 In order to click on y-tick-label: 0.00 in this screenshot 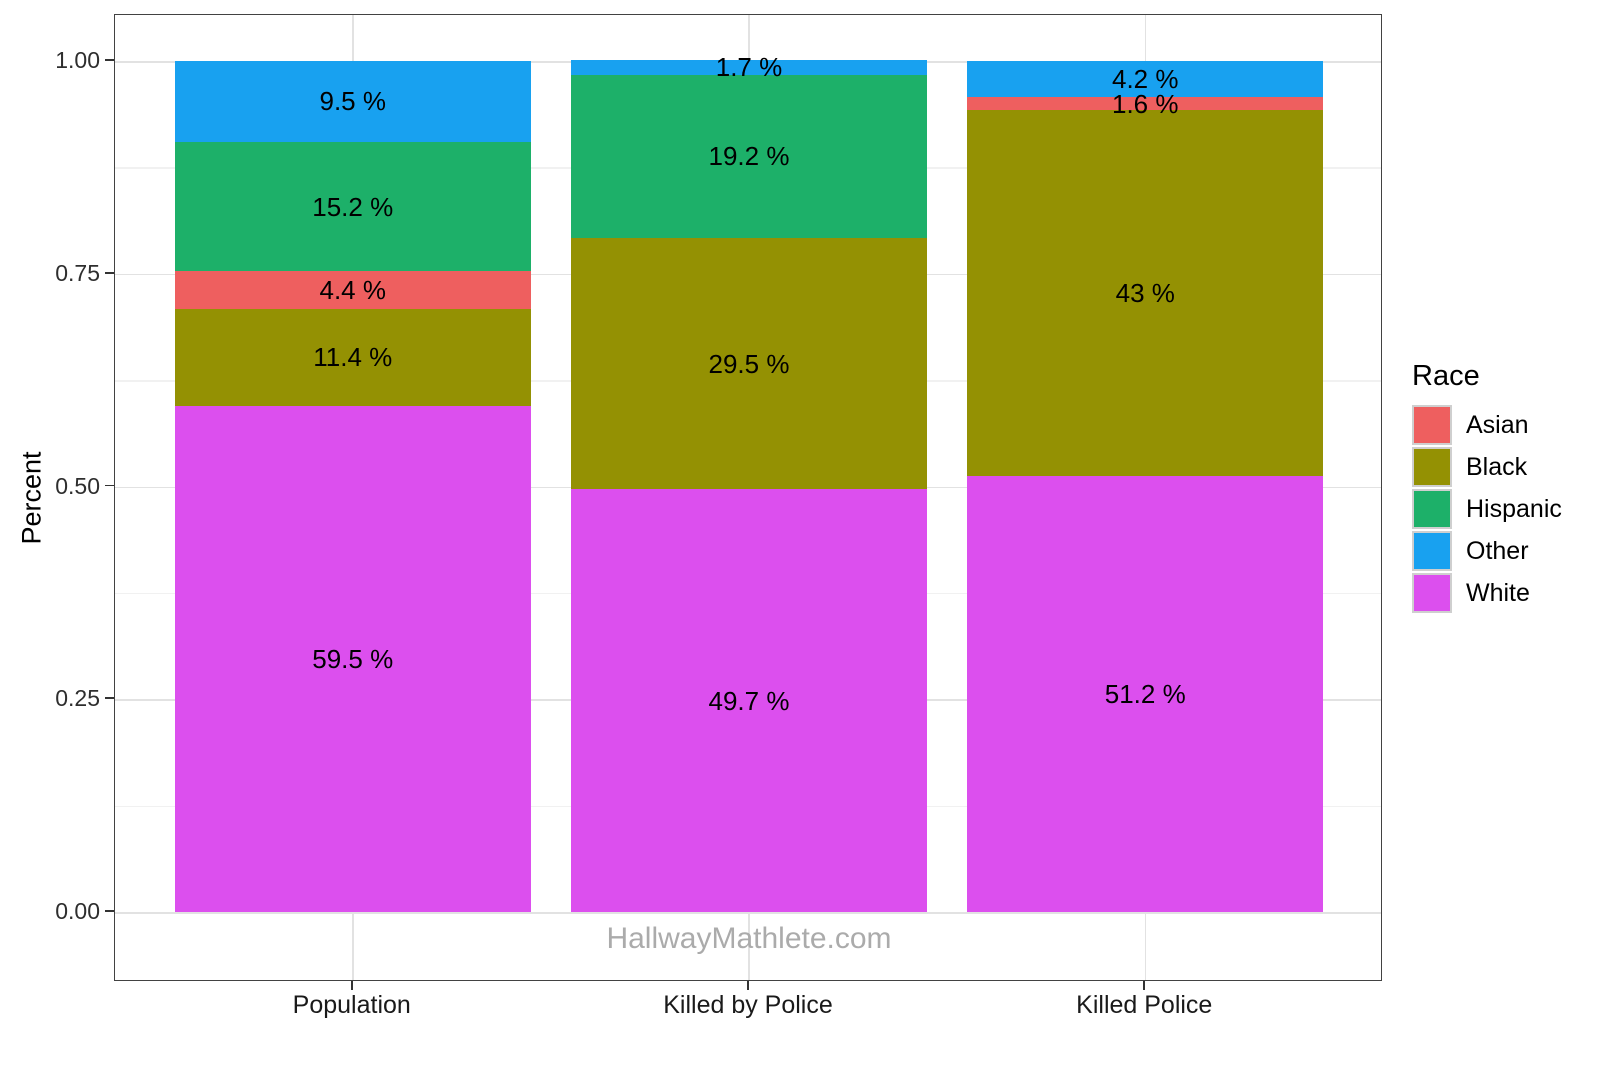, I will do `click(77, 911)`.